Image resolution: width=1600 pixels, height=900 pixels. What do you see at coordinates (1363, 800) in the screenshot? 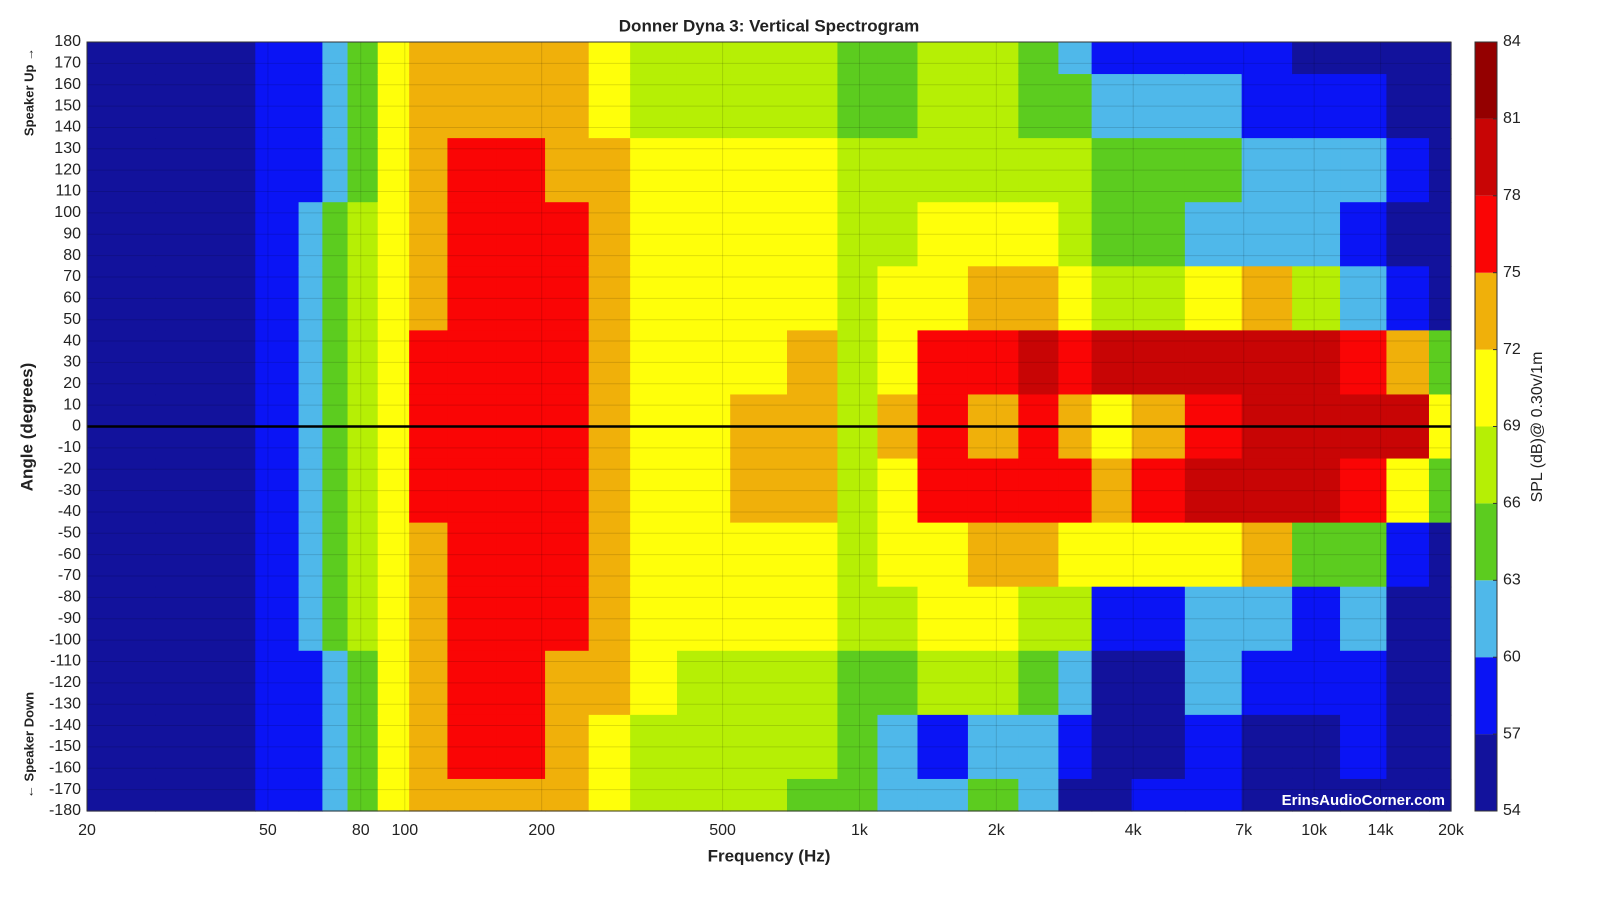
I see `watermark: ErinsAudioCorner.com` at bounding box center [1363, 800].